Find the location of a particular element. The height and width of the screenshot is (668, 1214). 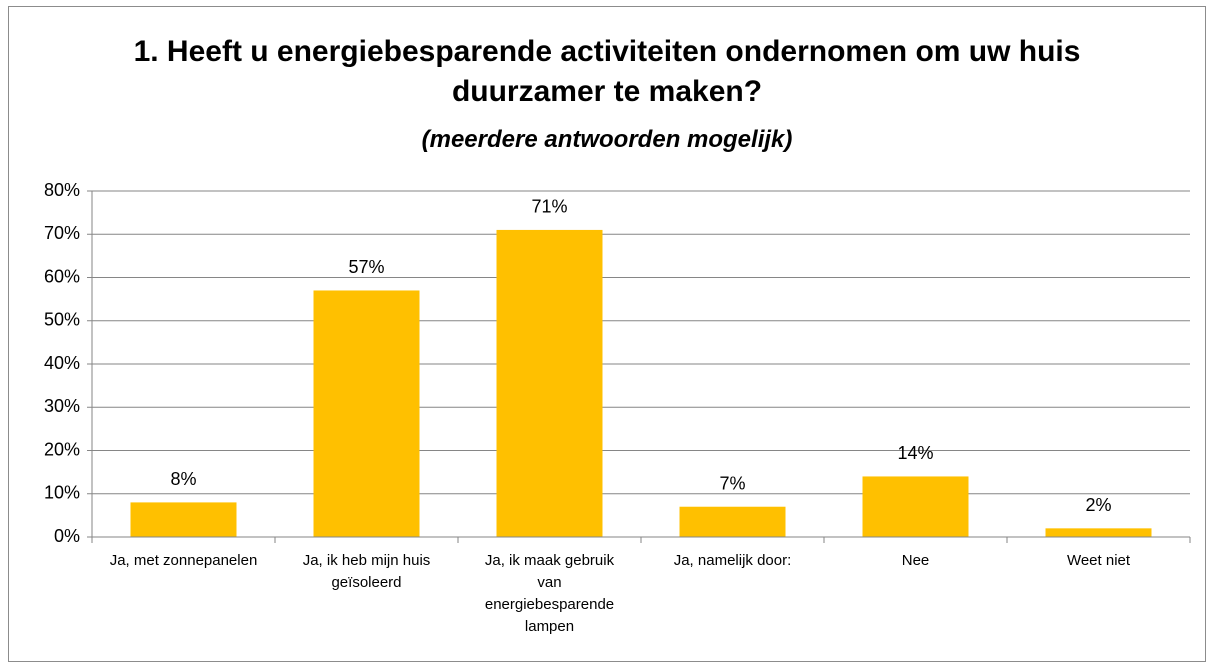

data-label: 2% is located at coordinates (1098, 505).